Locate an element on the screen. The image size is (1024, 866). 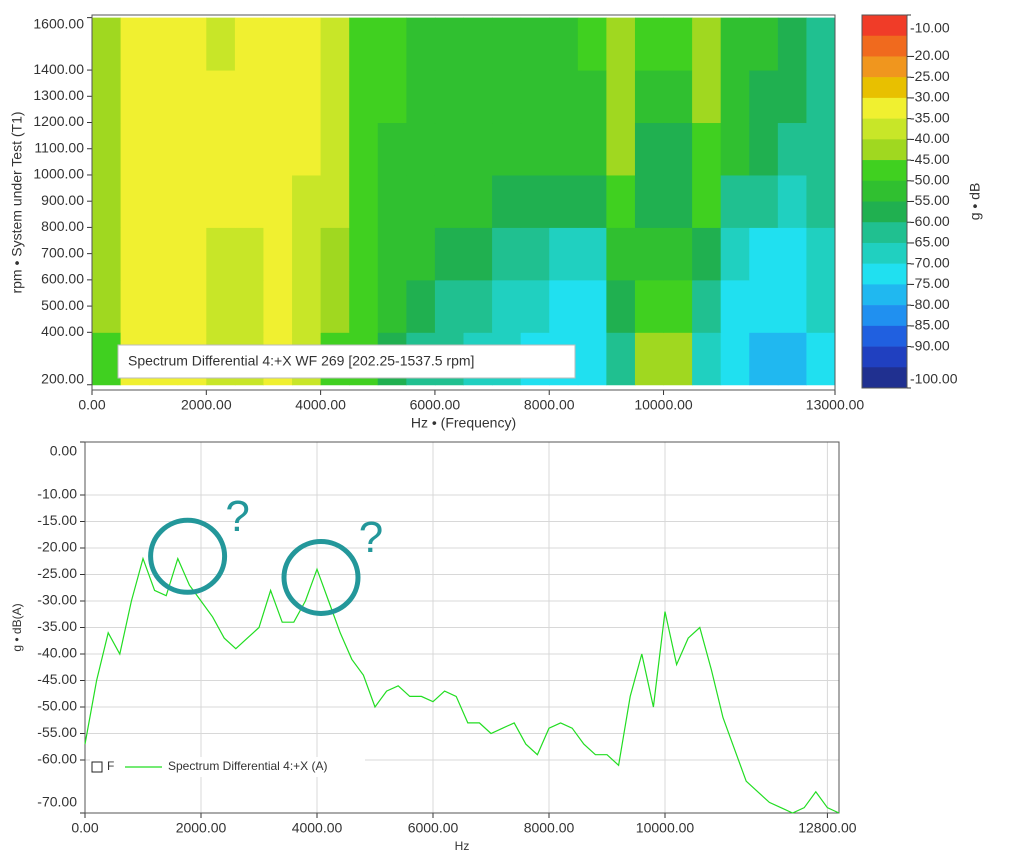
colorbar-tick-label: -30.00 is located at coordinates (930, 97).